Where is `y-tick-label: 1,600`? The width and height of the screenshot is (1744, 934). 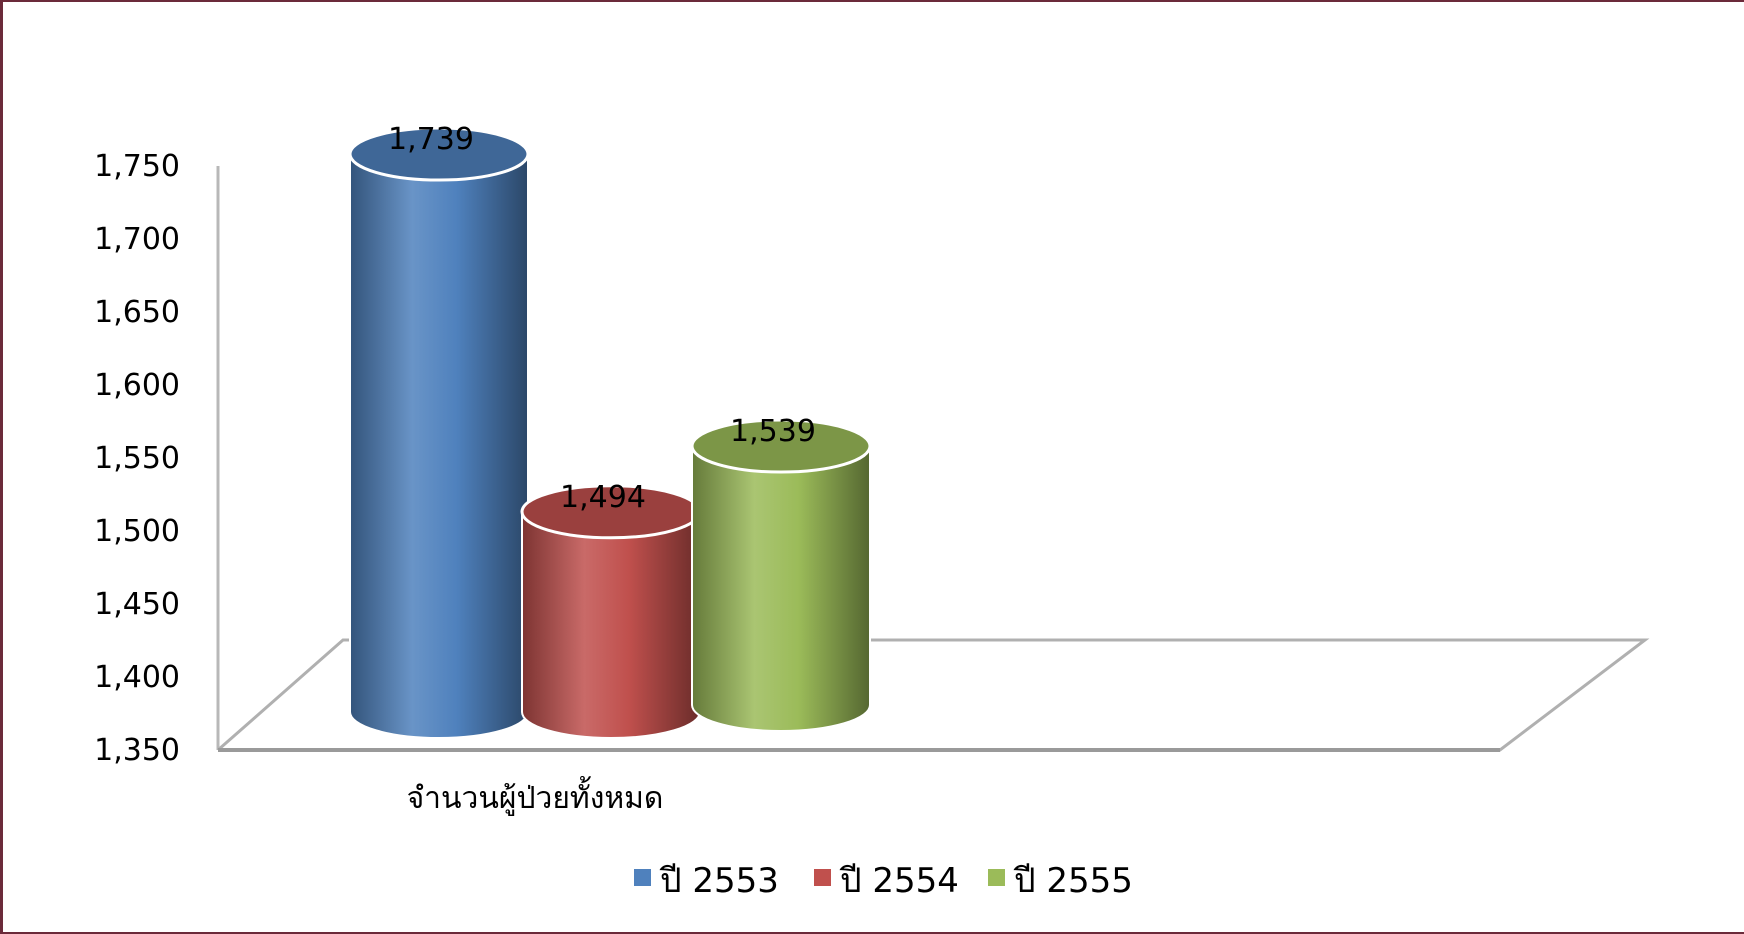
y-tick-label: 1,600 is located at coordinates (137, 385).